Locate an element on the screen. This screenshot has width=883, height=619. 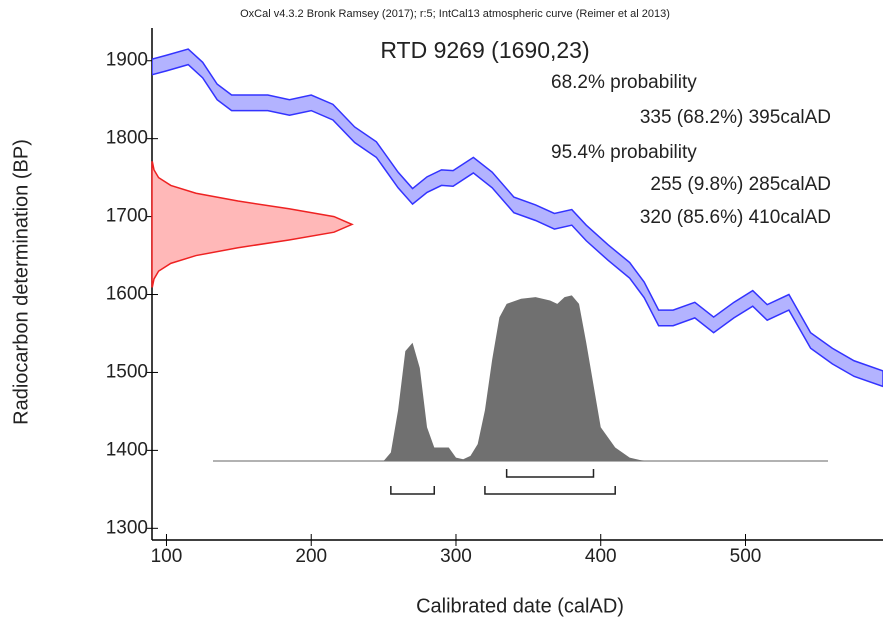
y-tick-label: 1800 is located at coordinates (127, 138).